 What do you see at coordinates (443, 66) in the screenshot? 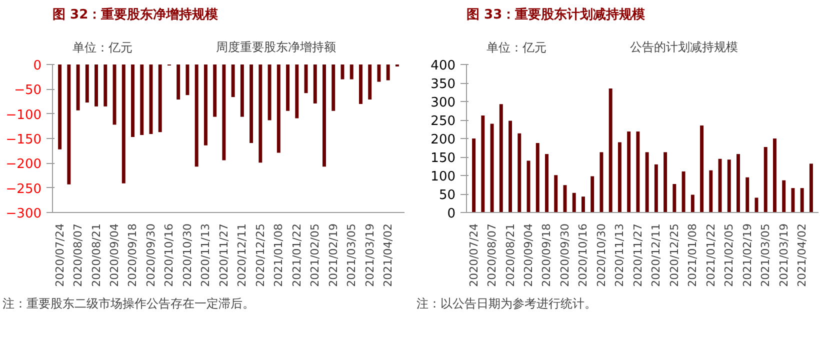
I see `y-tick-label: 400` at bounding box center [443, 66].